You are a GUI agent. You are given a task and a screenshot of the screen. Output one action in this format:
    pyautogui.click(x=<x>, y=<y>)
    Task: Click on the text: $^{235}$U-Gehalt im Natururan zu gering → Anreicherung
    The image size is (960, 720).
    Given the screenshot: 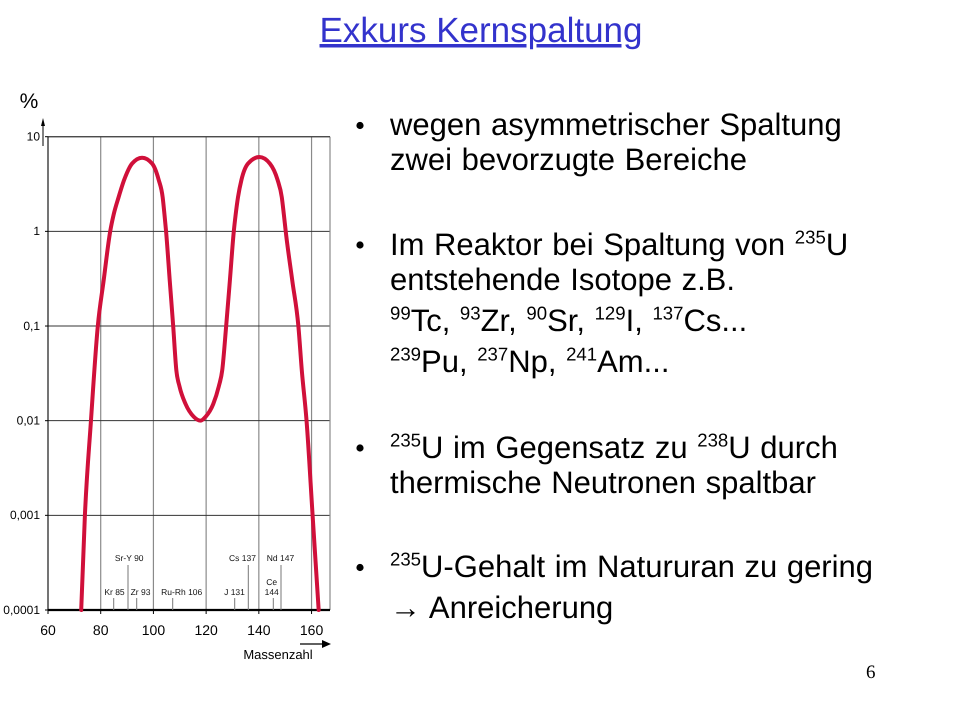 What is the action you would take?
    pyautogui.click(x=632, y=586)
    